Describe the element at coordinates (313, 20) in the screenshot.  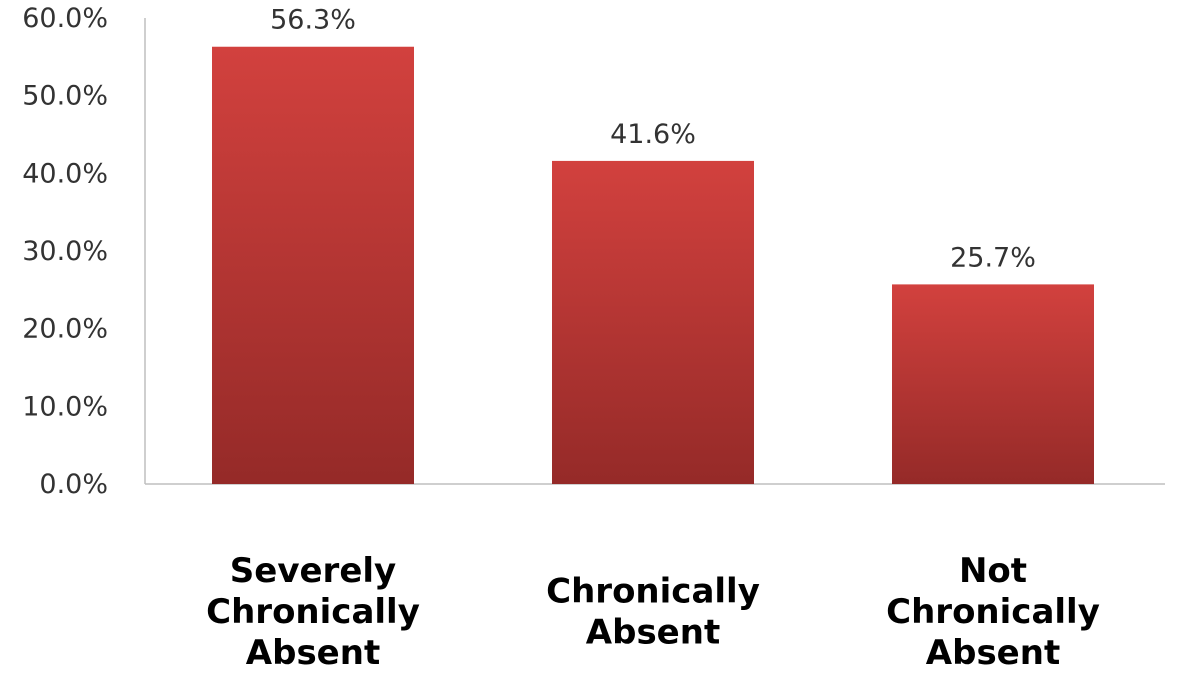
I see `data-label: 56.3%` at that location.